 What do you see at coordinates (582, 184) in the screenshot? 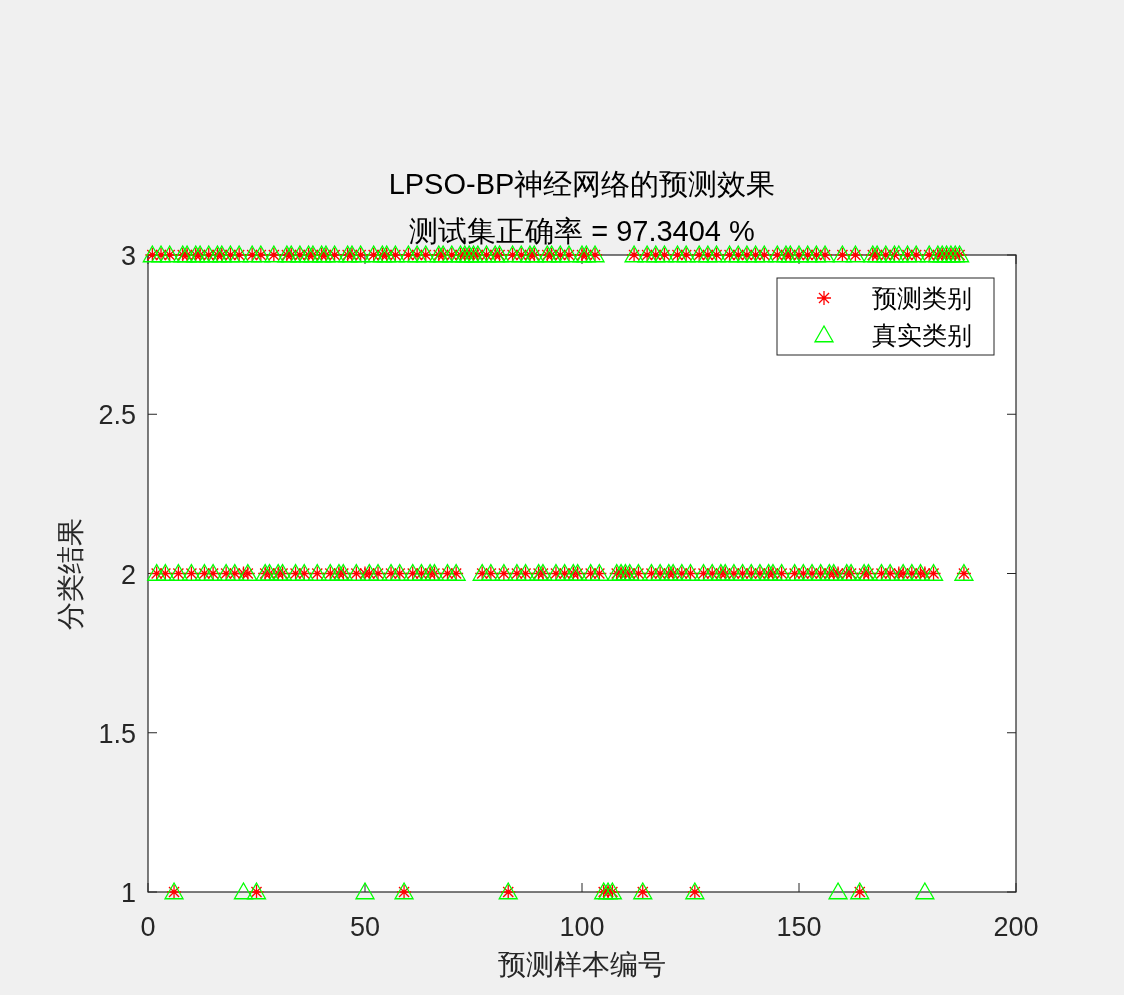
I see `chart-title: LPSO-BP神经网络的预测效果` at bounding box center [582, 184].